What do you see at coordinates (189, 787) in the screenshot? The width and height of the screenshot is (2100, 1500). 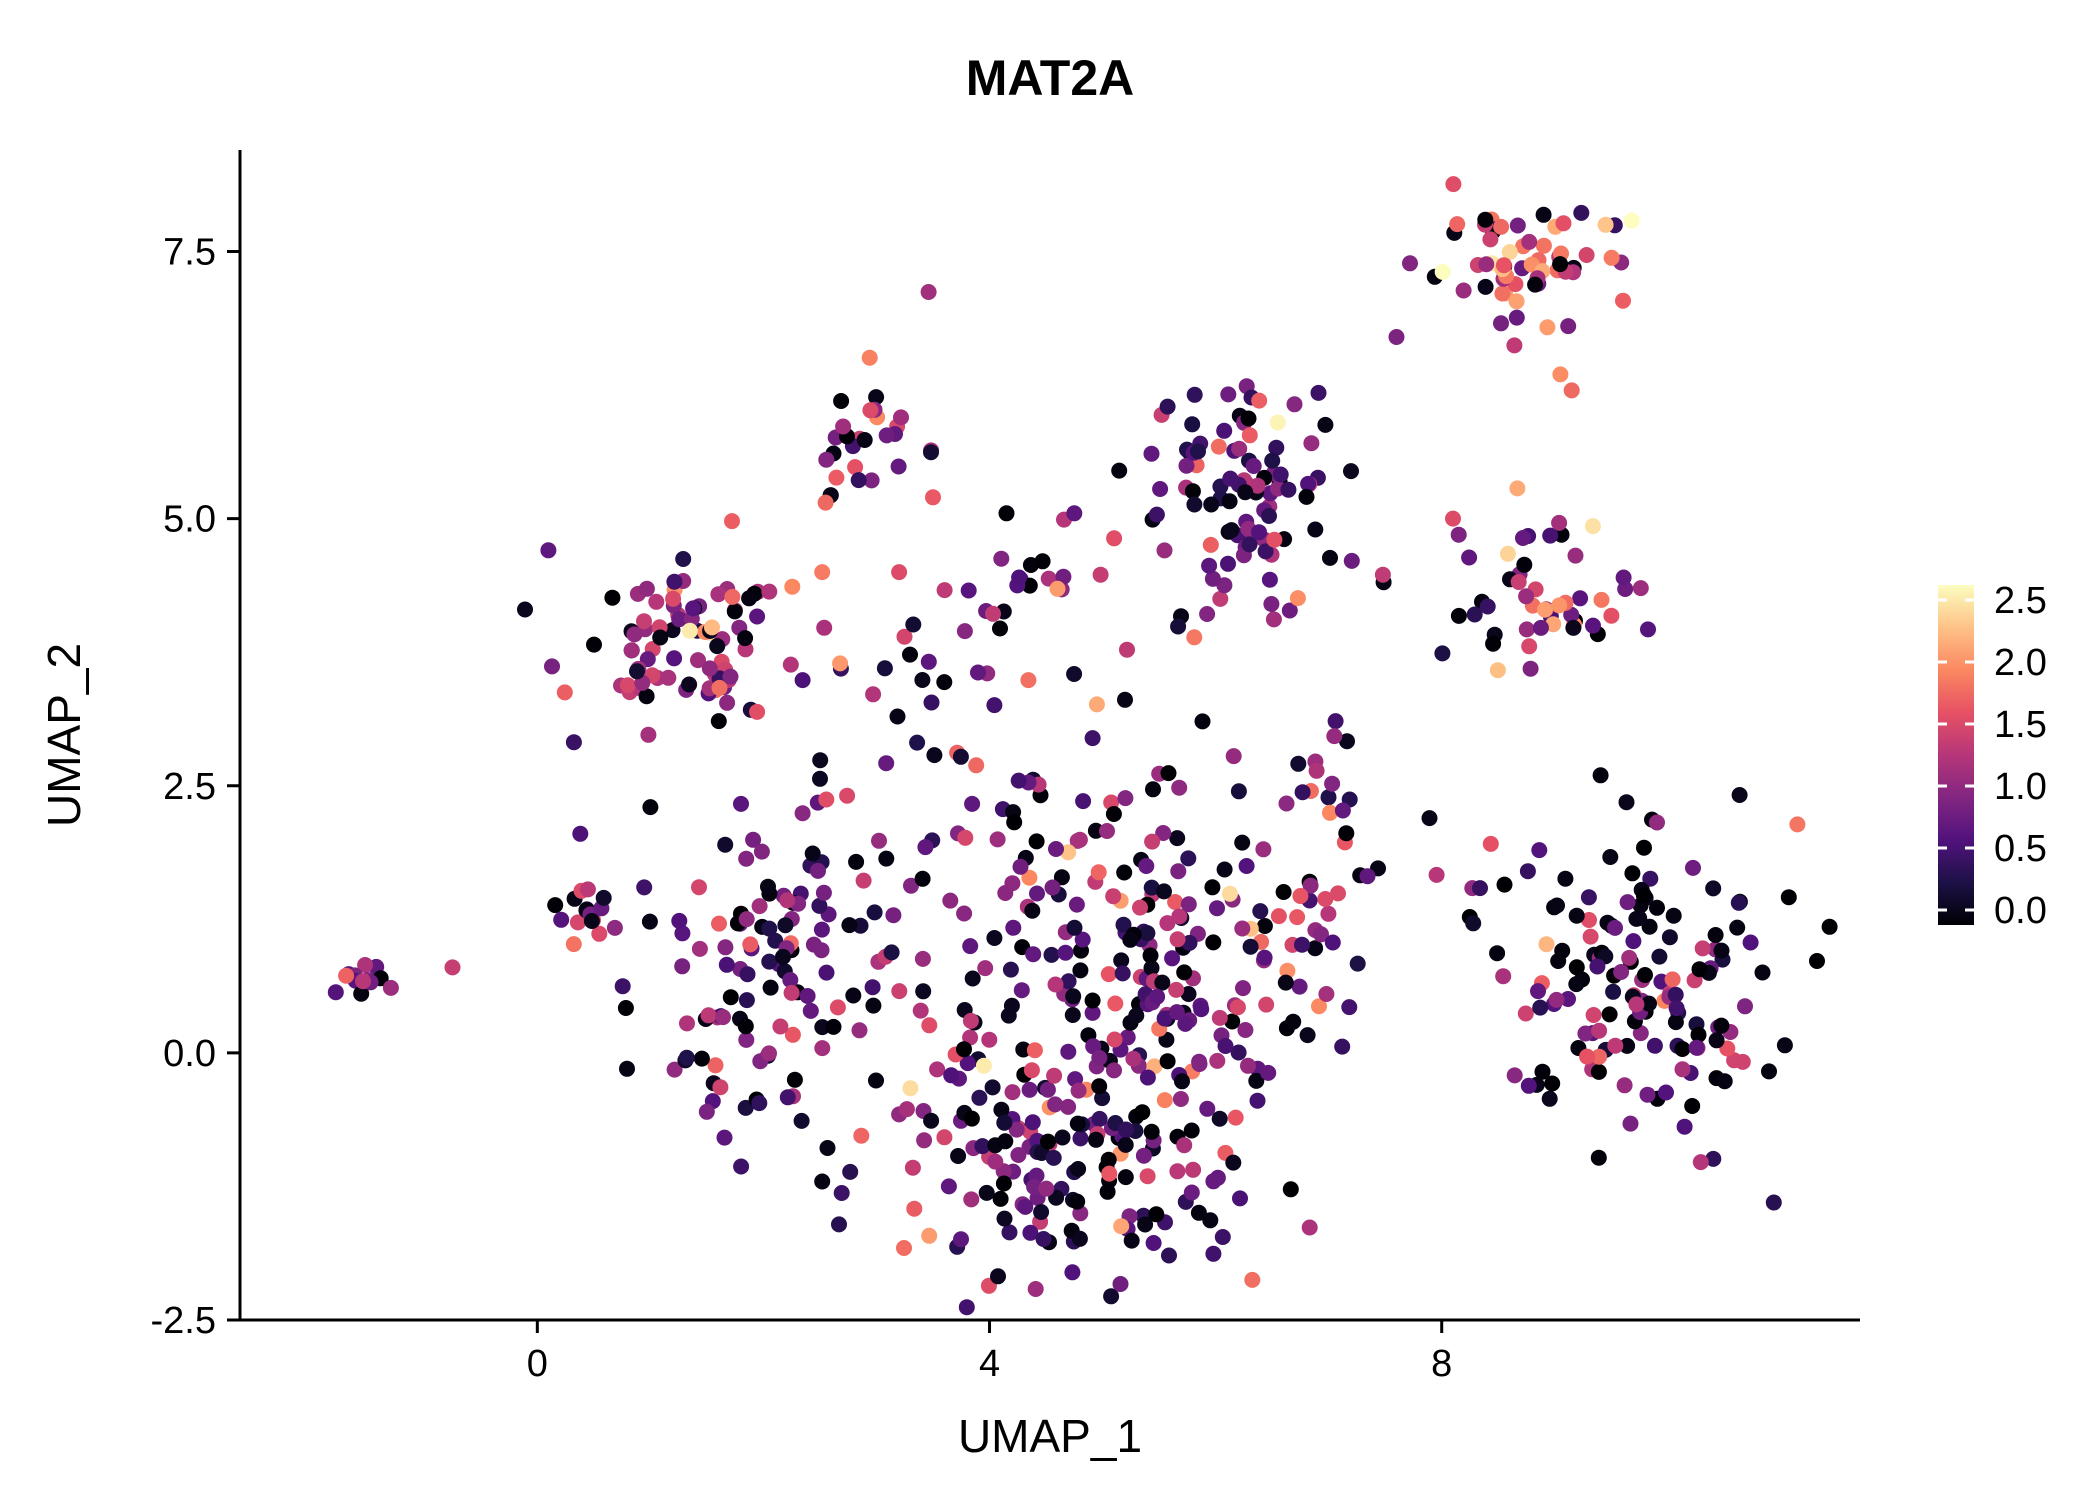 I see `y-tick-label: 2.5` at bounding box center [189, 787].